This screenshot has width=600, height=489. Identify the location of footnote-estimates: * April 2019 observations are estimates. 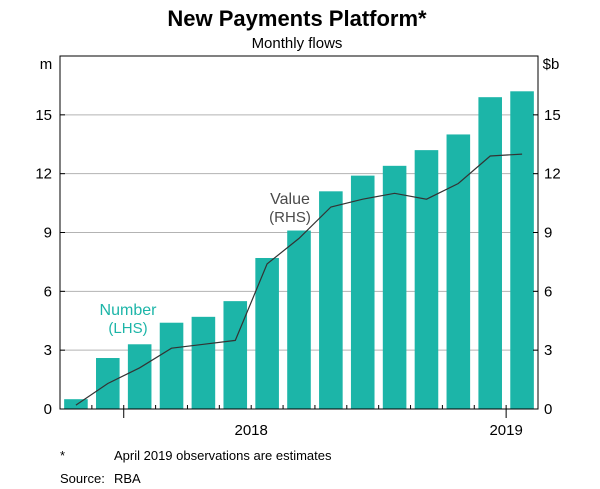
(196, 455).